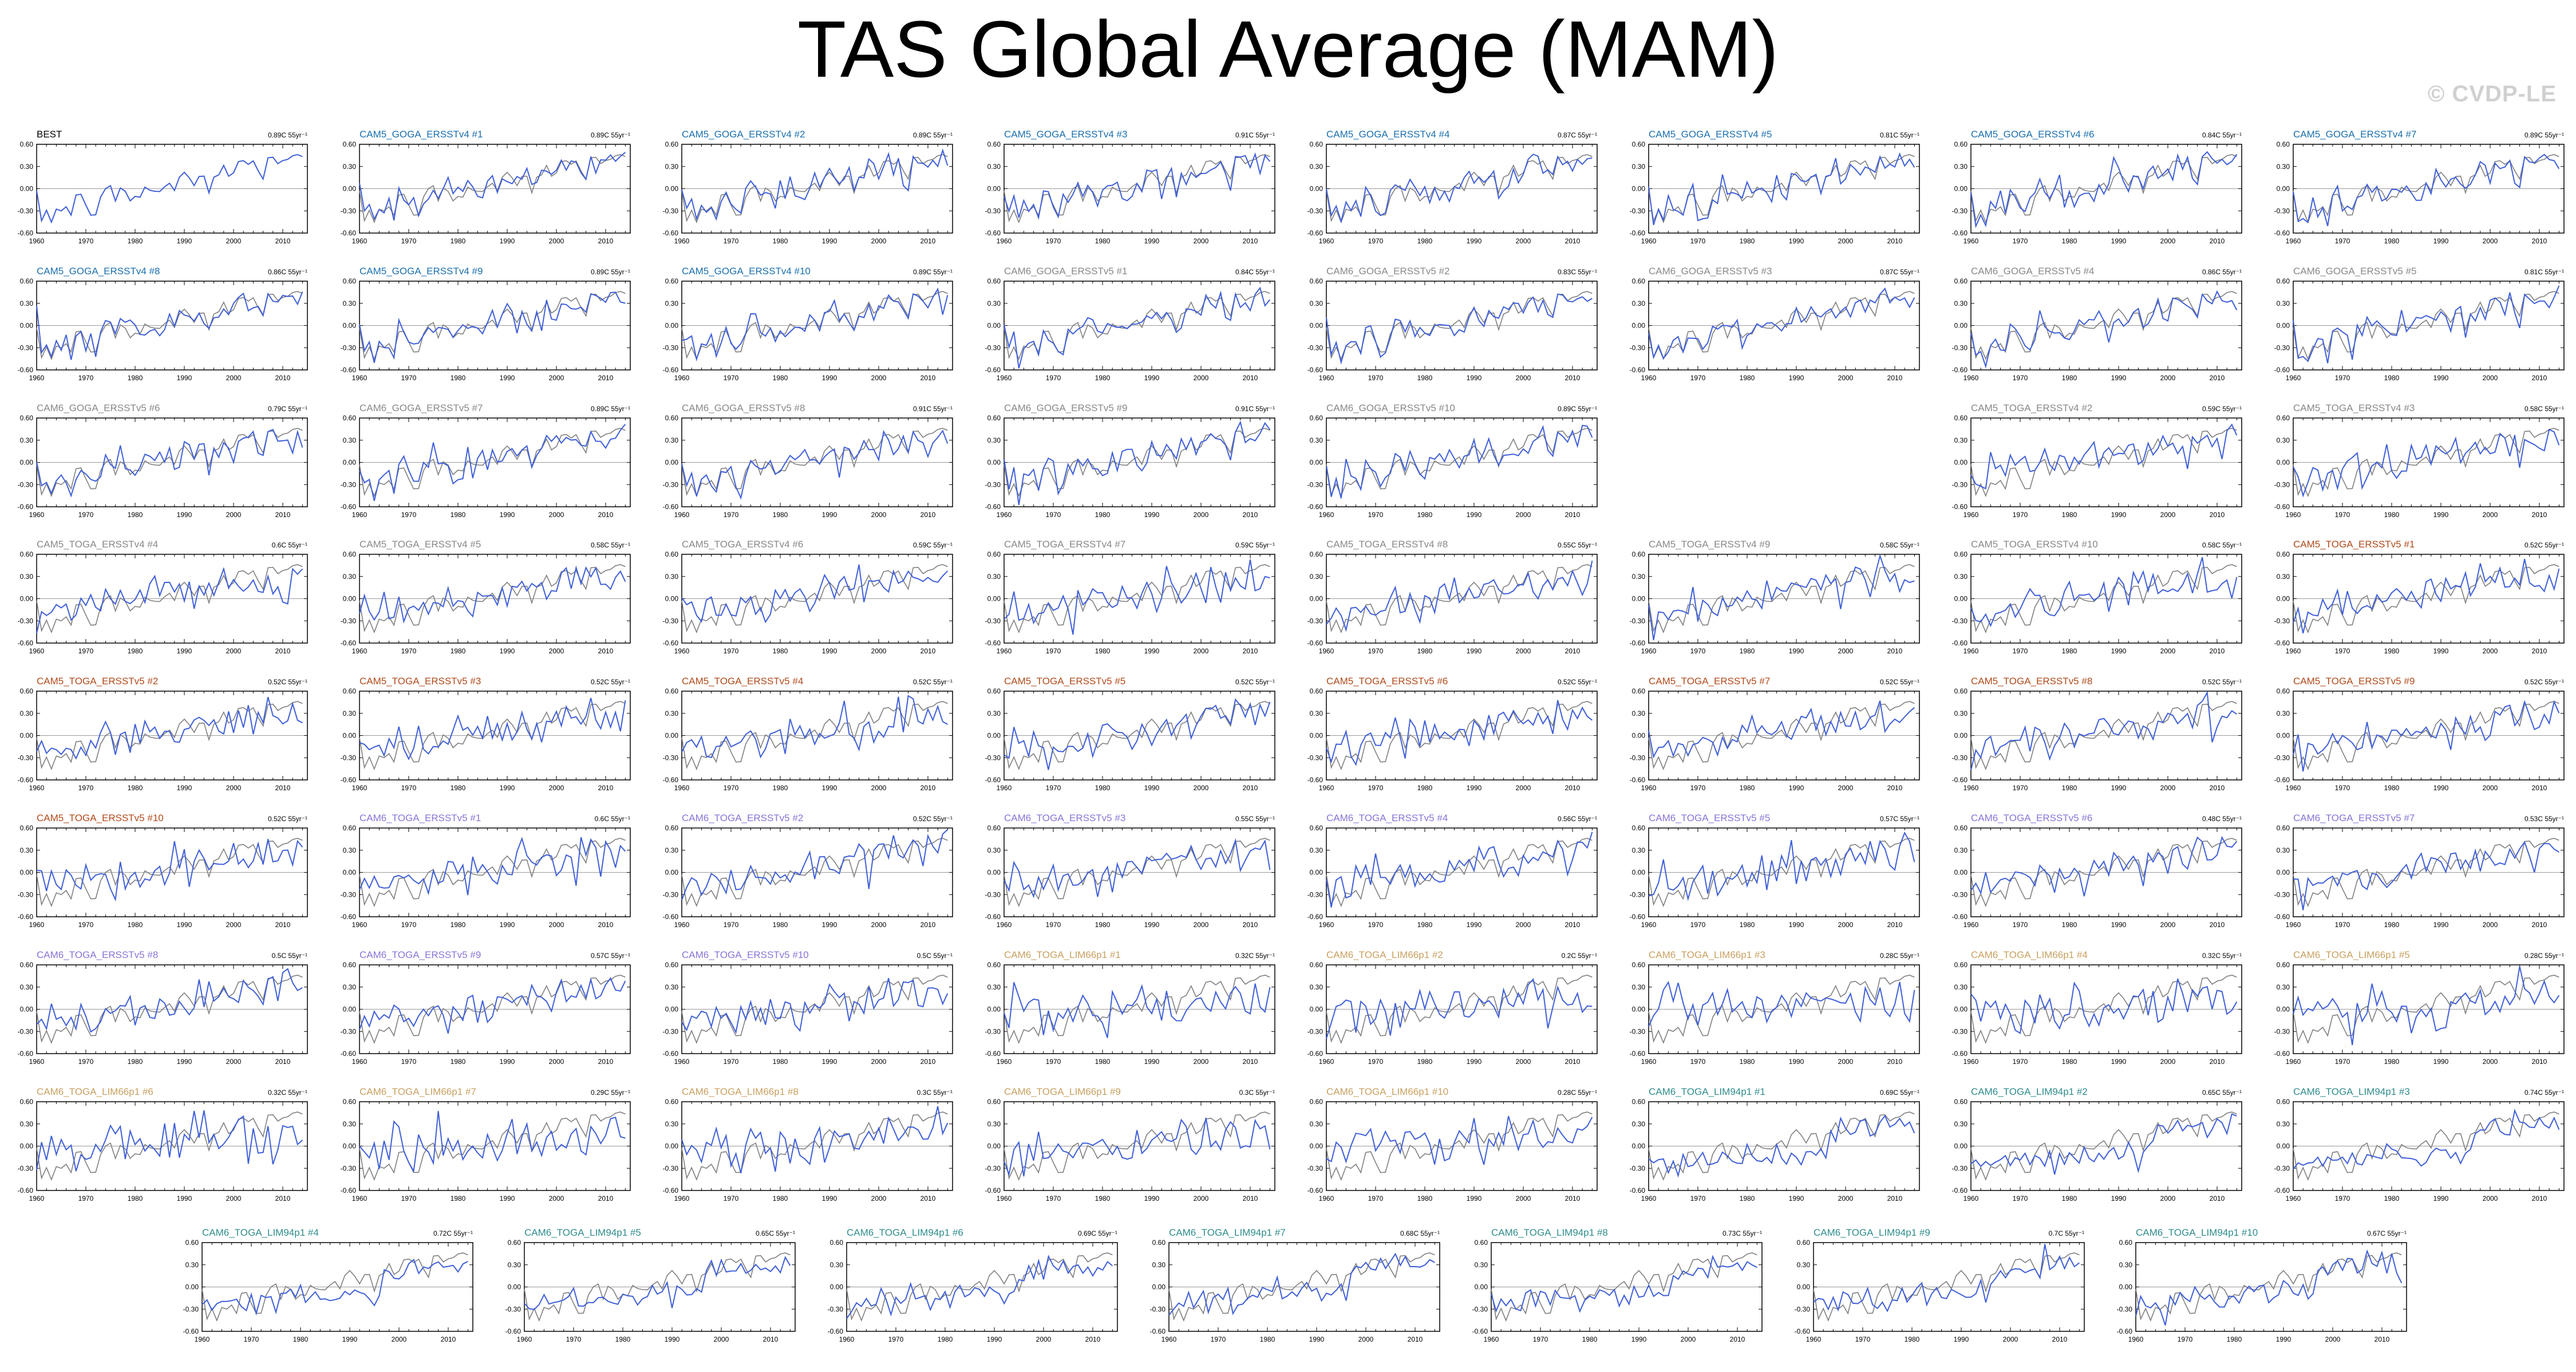 The width and height of the screenshot is (2576, 1372). What do you see at coordinates (1387, 1092) in the screenshot?
I see `panel-title: CAM6_TOGA_LIM66p1 #10` at bounding box center [1387, 1092].